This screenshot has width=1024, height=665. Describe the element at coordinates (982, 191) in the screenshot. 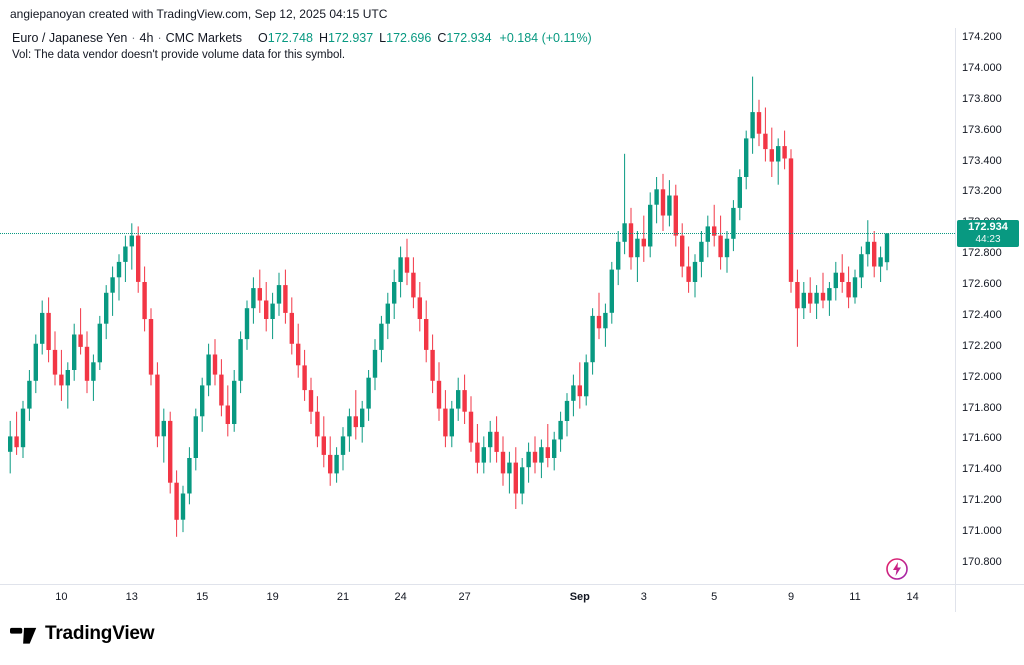

I see `price-axis-label: 173.200` at that location.